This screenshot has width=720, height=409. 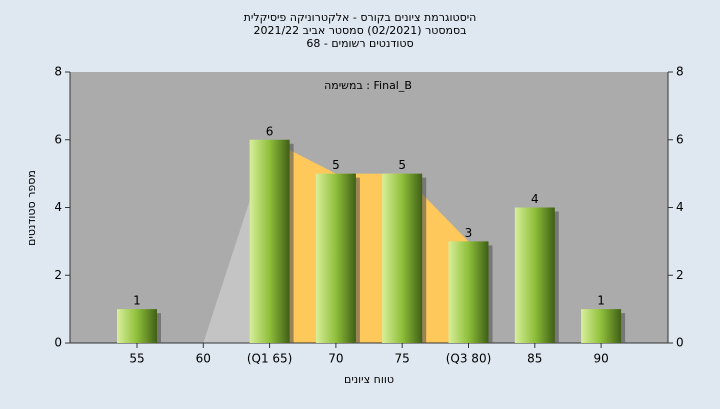 I want to click on x-tick-label: (Q1 65), so click(x=270, y=359).